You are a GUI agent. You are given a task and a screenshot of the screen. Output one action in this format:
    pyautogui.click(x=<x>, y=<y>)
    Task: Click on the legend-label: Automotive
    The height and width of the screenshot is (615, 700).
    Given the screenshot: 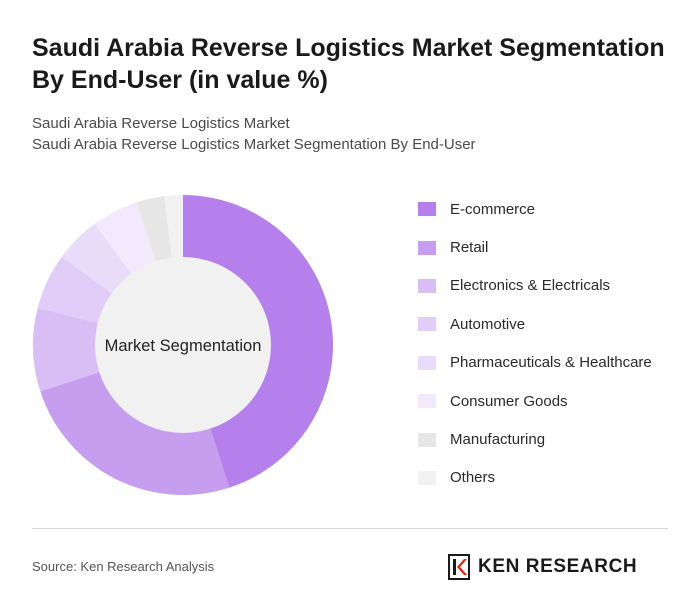 What is the action you would take?
    pyautogui.click(x=488, y=324)
    